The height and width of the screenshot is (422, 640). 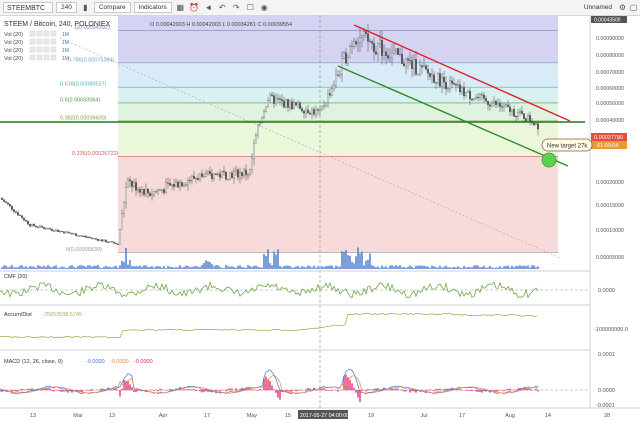 I want to click on channel-line, so click(x=453, y=116).